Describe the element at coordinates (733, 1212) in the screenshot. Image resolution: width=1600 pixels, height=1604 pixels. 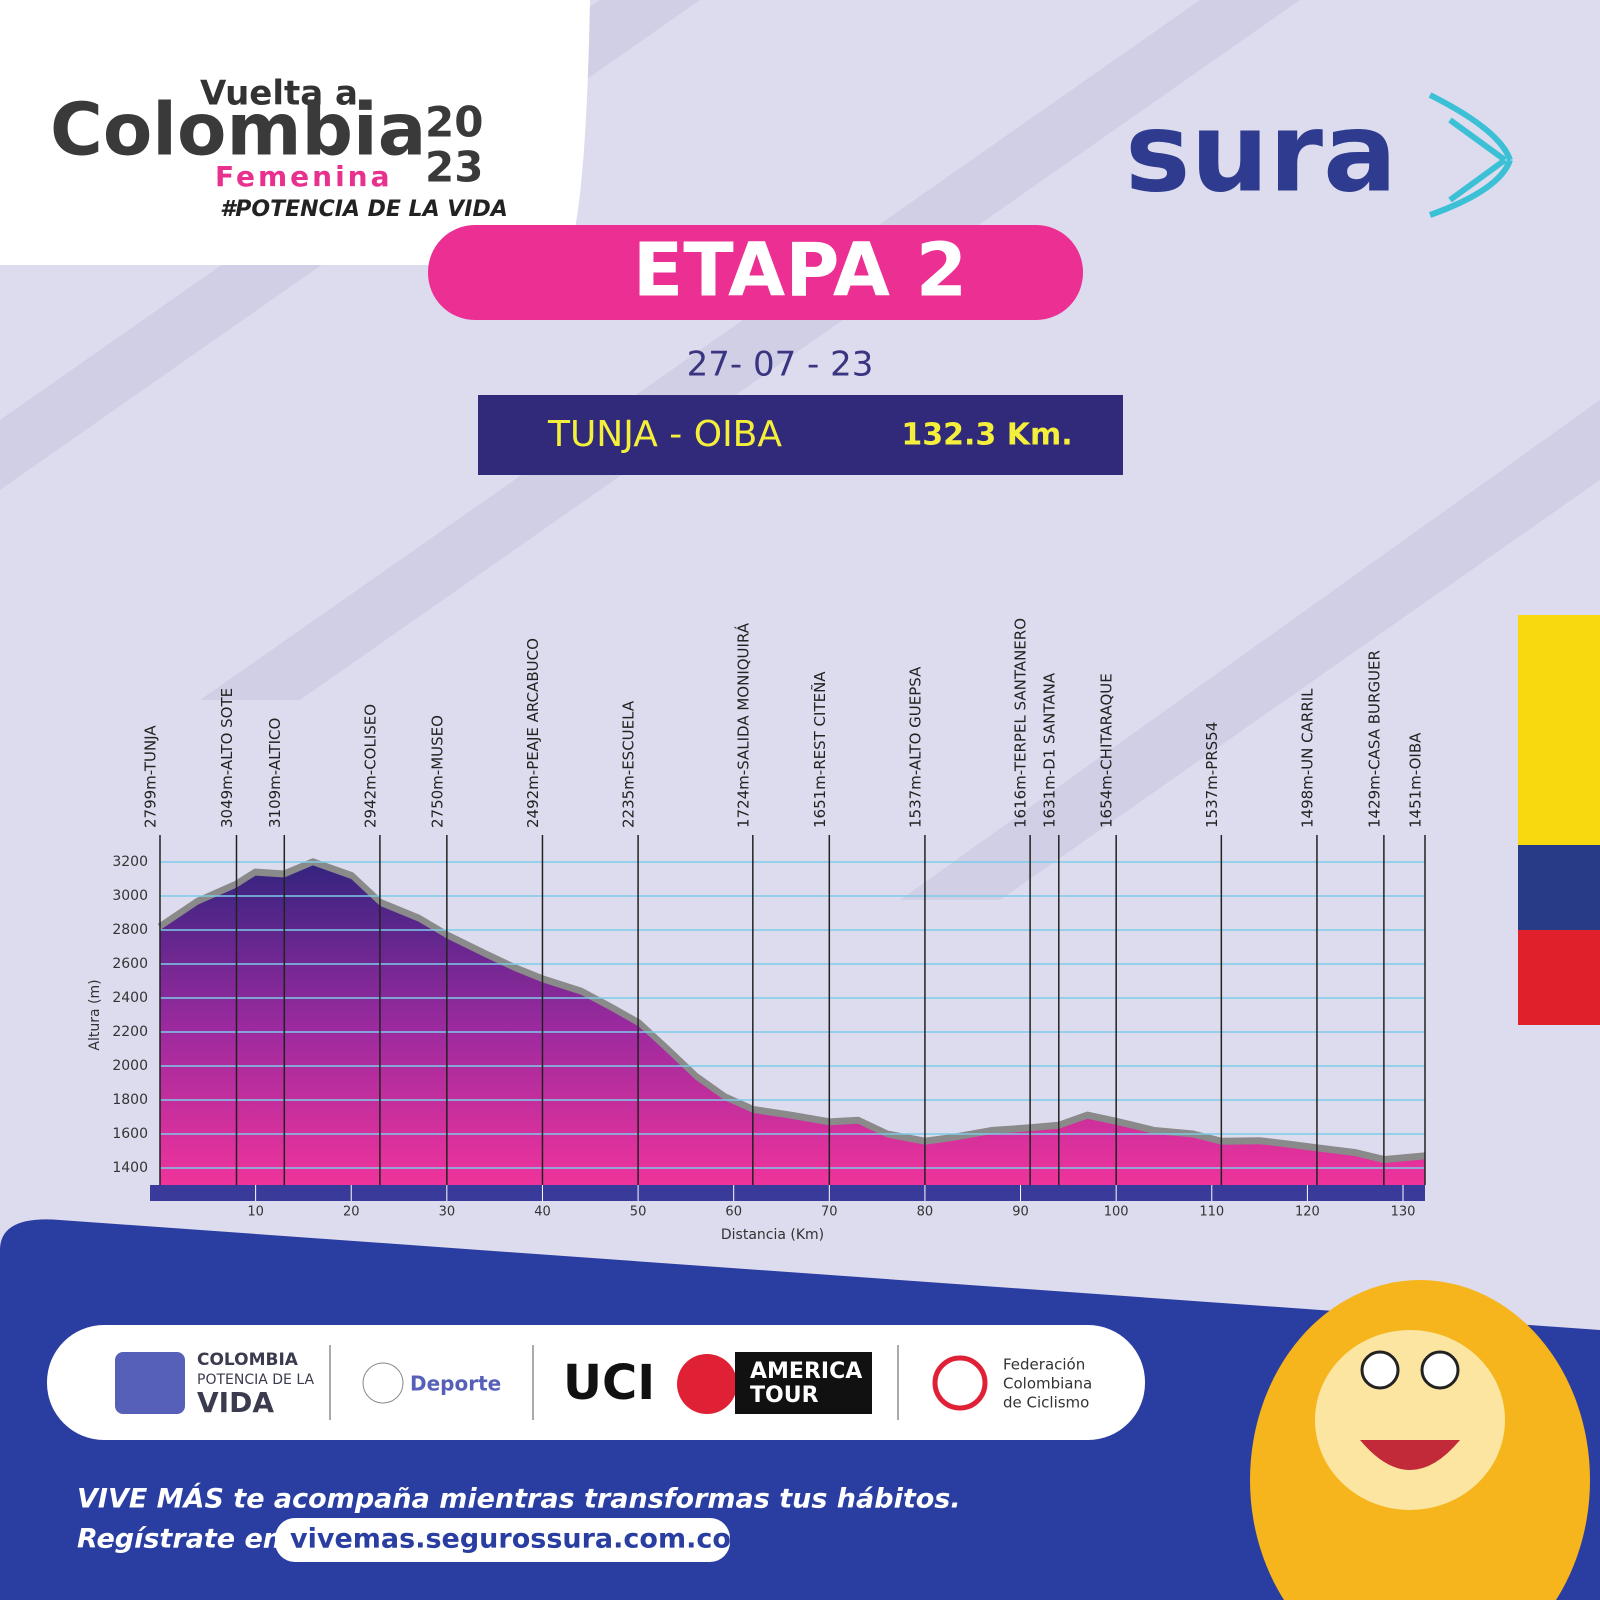
I see `x-tick-label: 60` at that location.